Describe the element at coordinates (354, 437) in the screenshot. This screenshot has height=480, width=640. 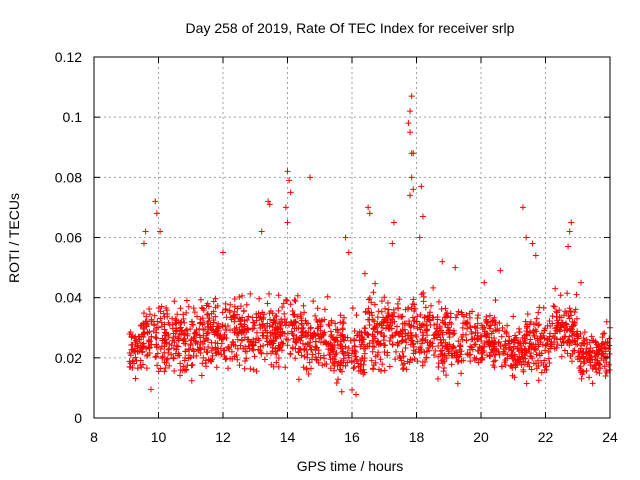
I see `x-tick-labels: 8 10 12 14 16 18 20 22 24` at that location.